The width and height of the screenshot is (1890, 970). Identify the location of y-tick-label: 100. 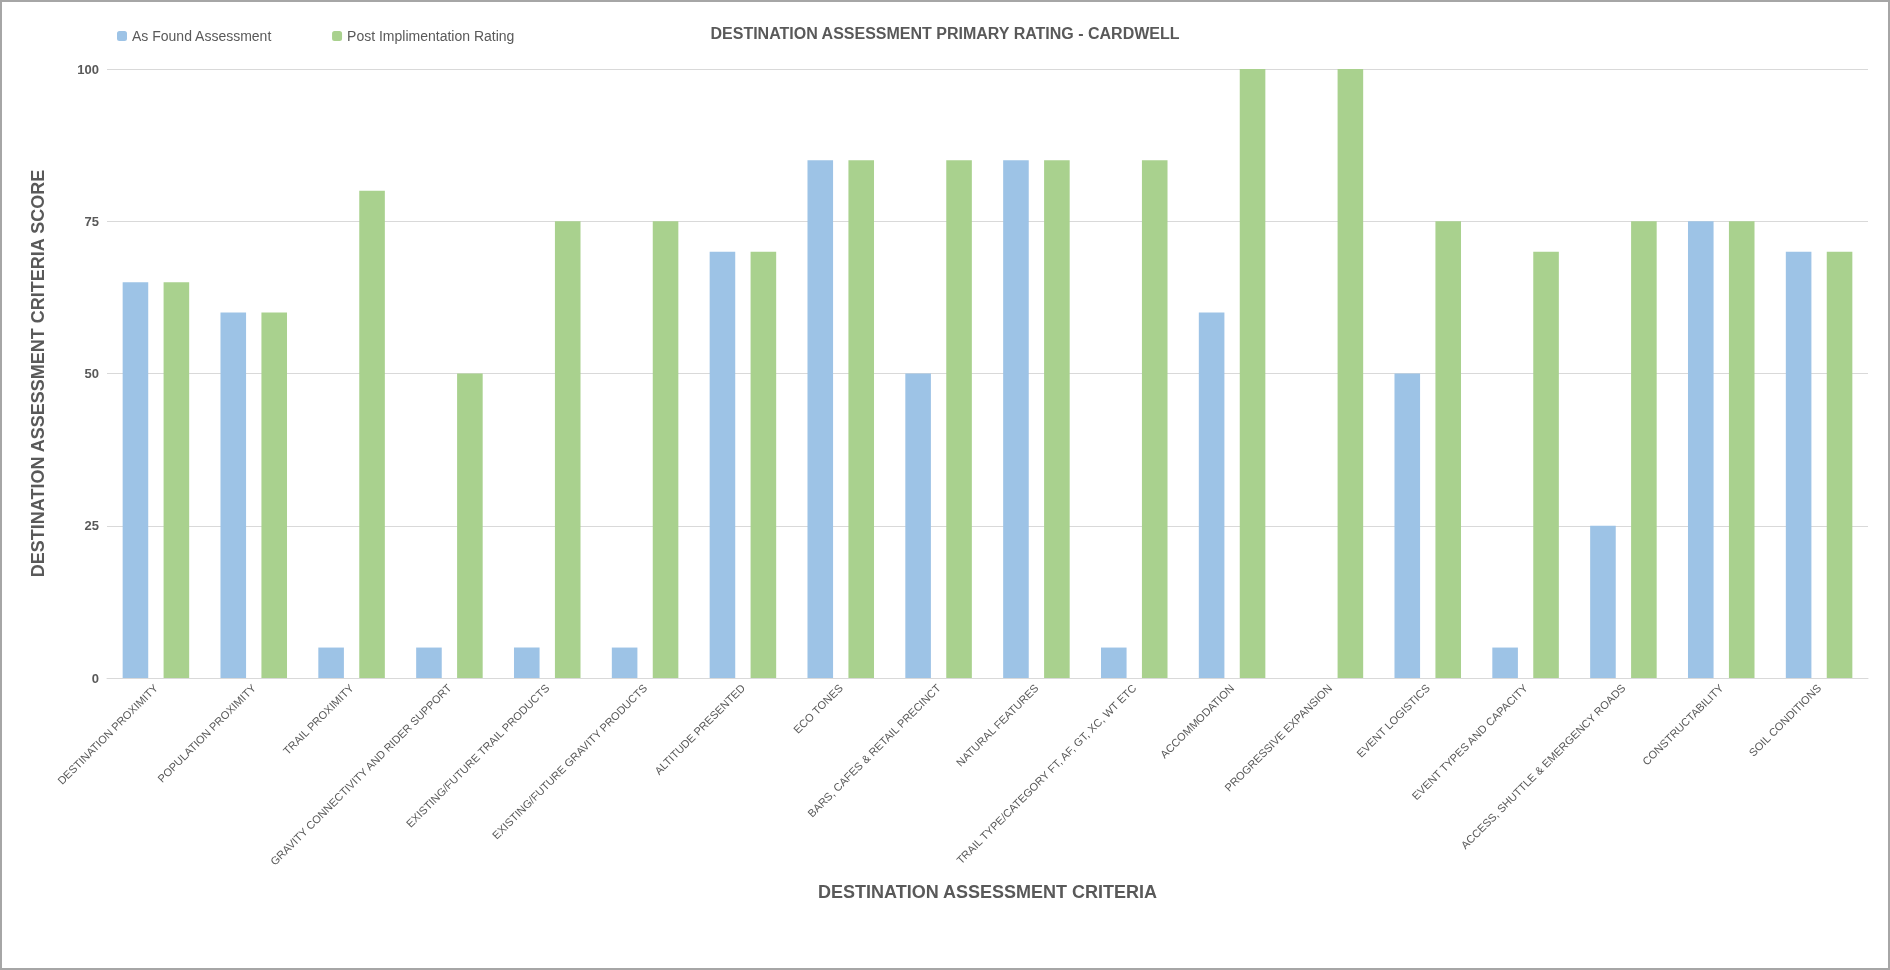
(88, 69).